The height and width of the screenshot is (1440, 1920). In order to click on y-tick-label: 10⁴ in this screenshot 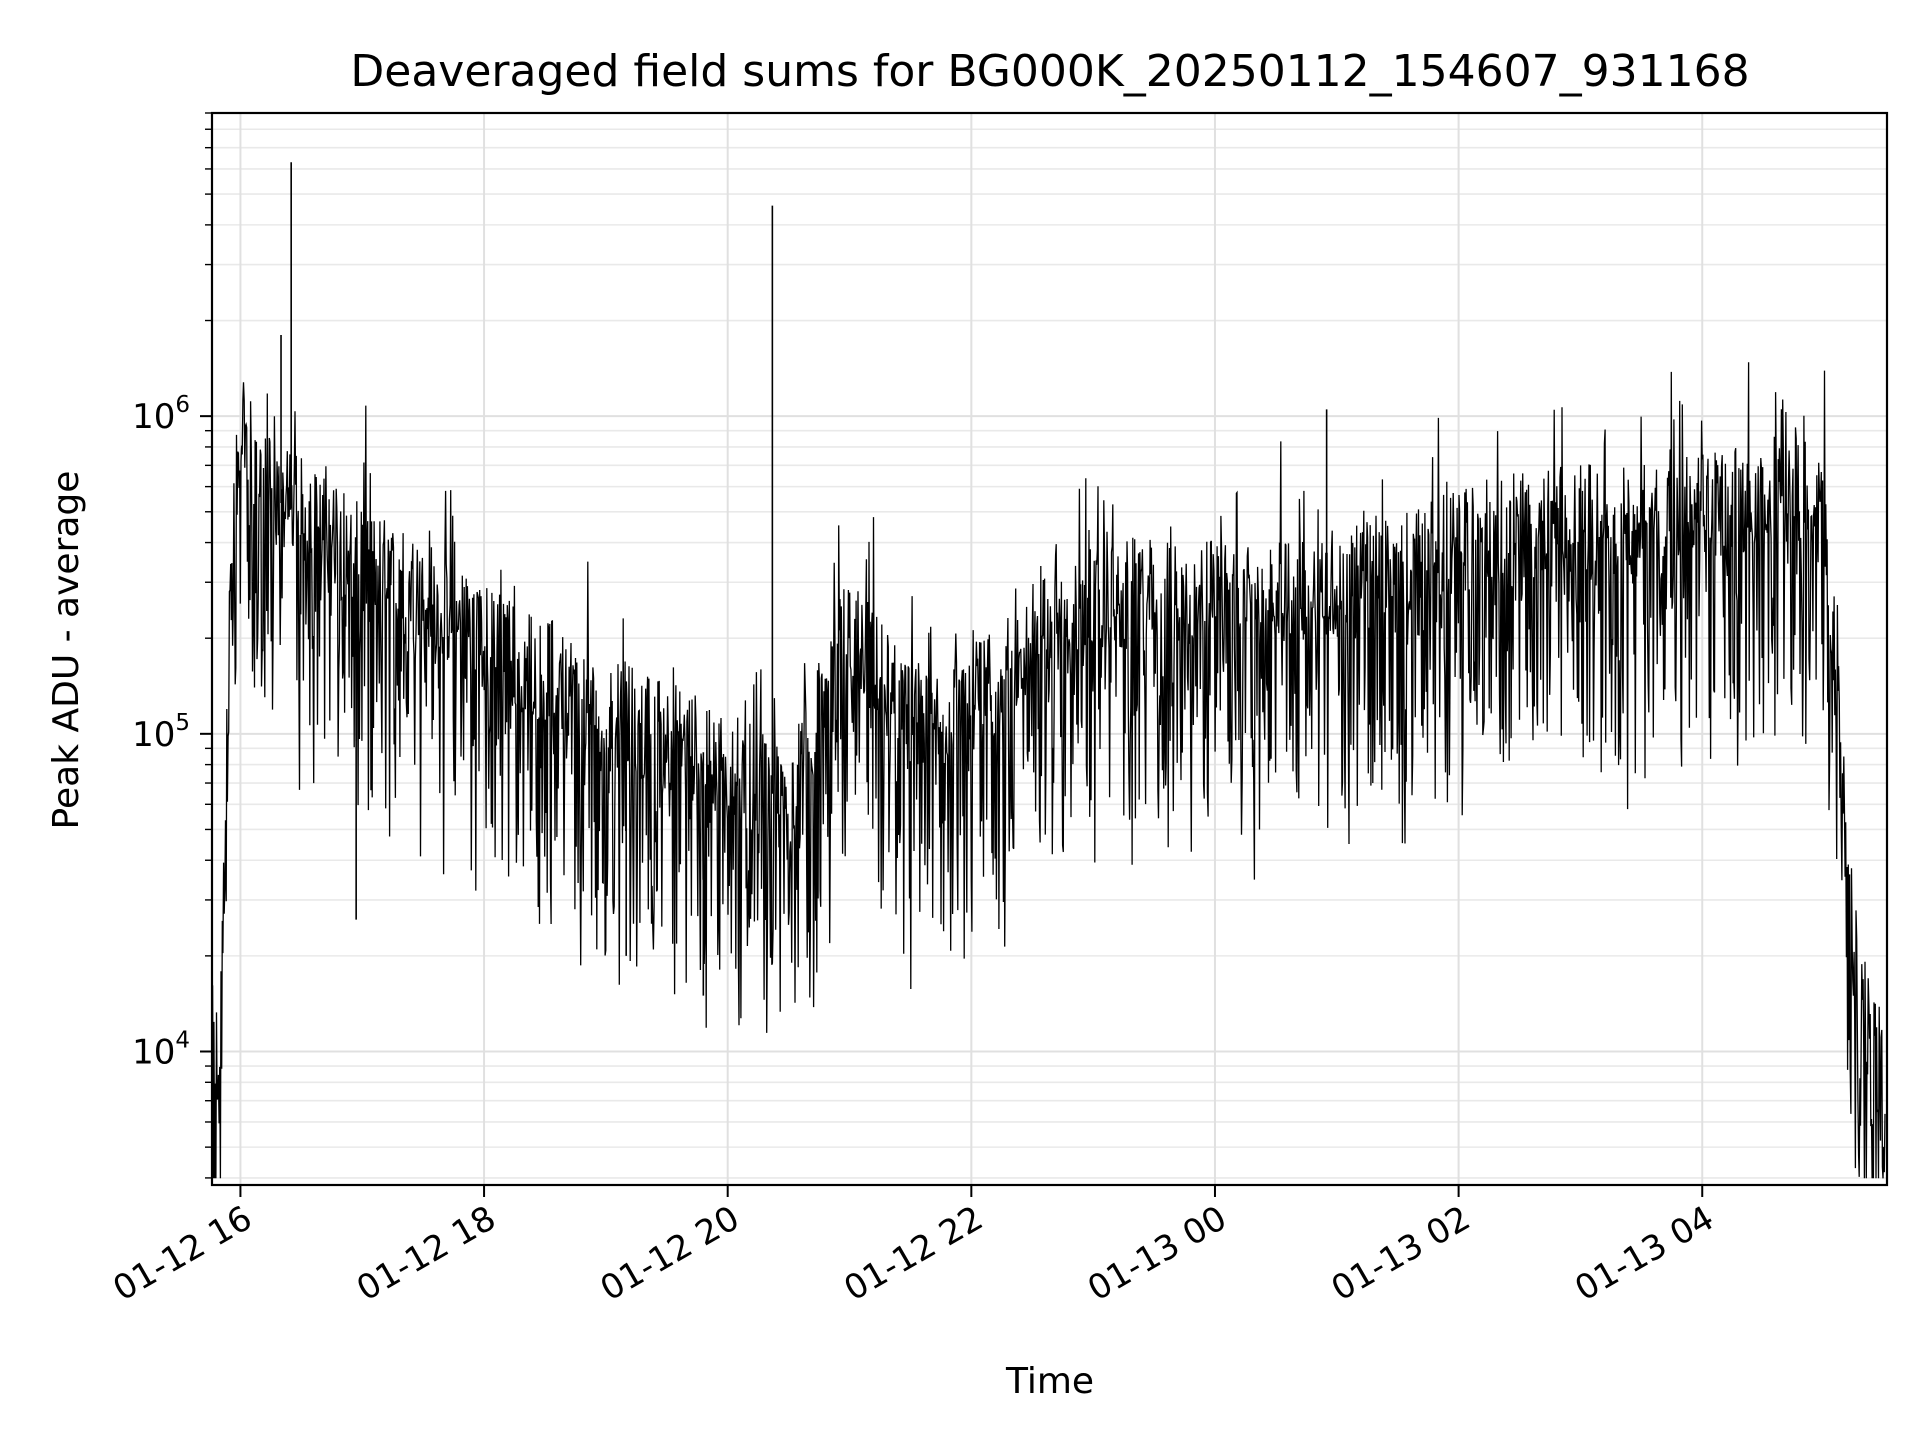, I will do `click(161, 1050)`.